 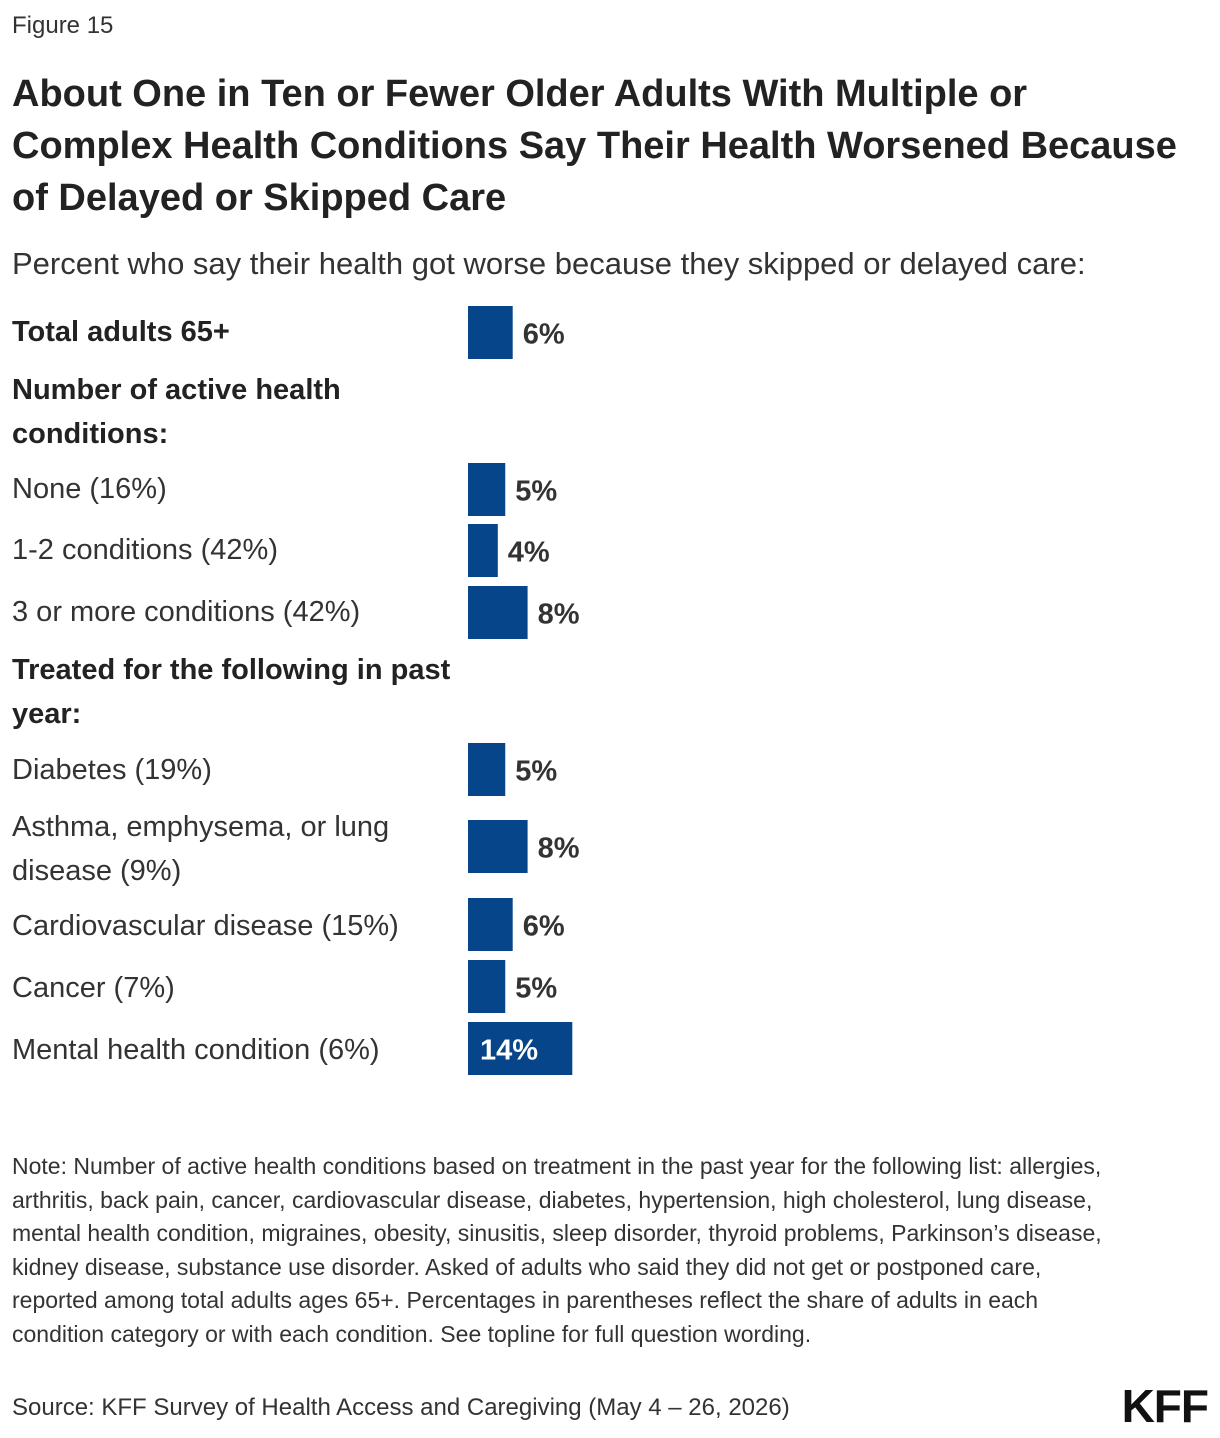 What do you see at coordinates (176, 412) in the screenshot?
I see `group-header-conditions: Number of active health conditions:` at bounding box center [176, 412].